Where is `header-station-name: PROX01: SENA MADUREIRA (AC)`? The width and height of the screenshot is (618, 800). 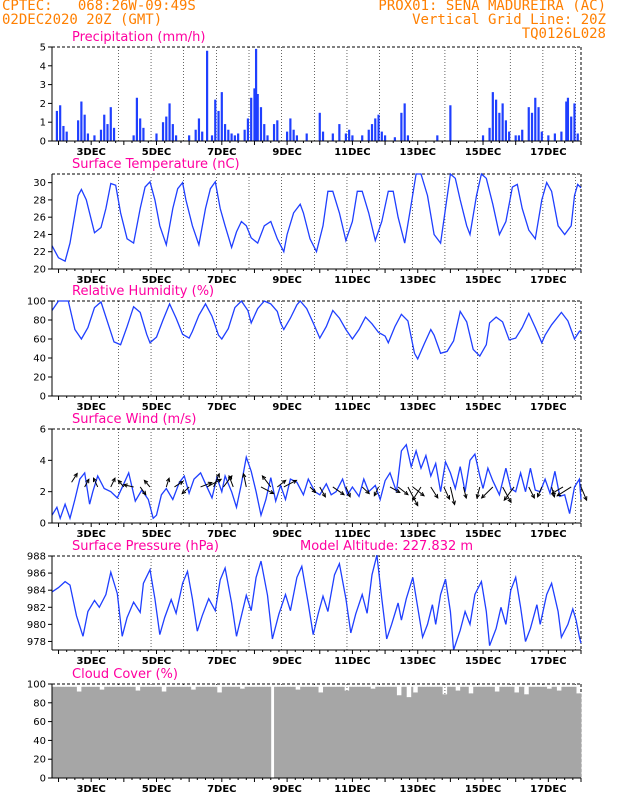 header-station-name: PROX01: SENA MADUREIRA (AC) is located at coordinates (492, 7).